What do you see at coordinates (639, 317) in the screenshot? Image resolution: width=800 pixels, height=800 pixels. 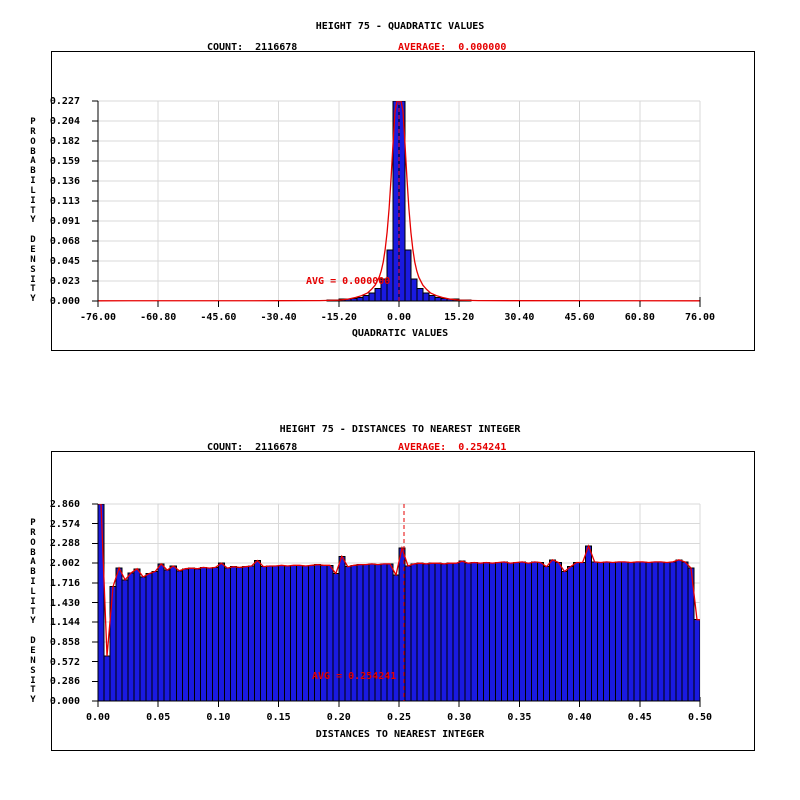 I see `x-tick-label: 60.80` at bounding box center [639, 317].